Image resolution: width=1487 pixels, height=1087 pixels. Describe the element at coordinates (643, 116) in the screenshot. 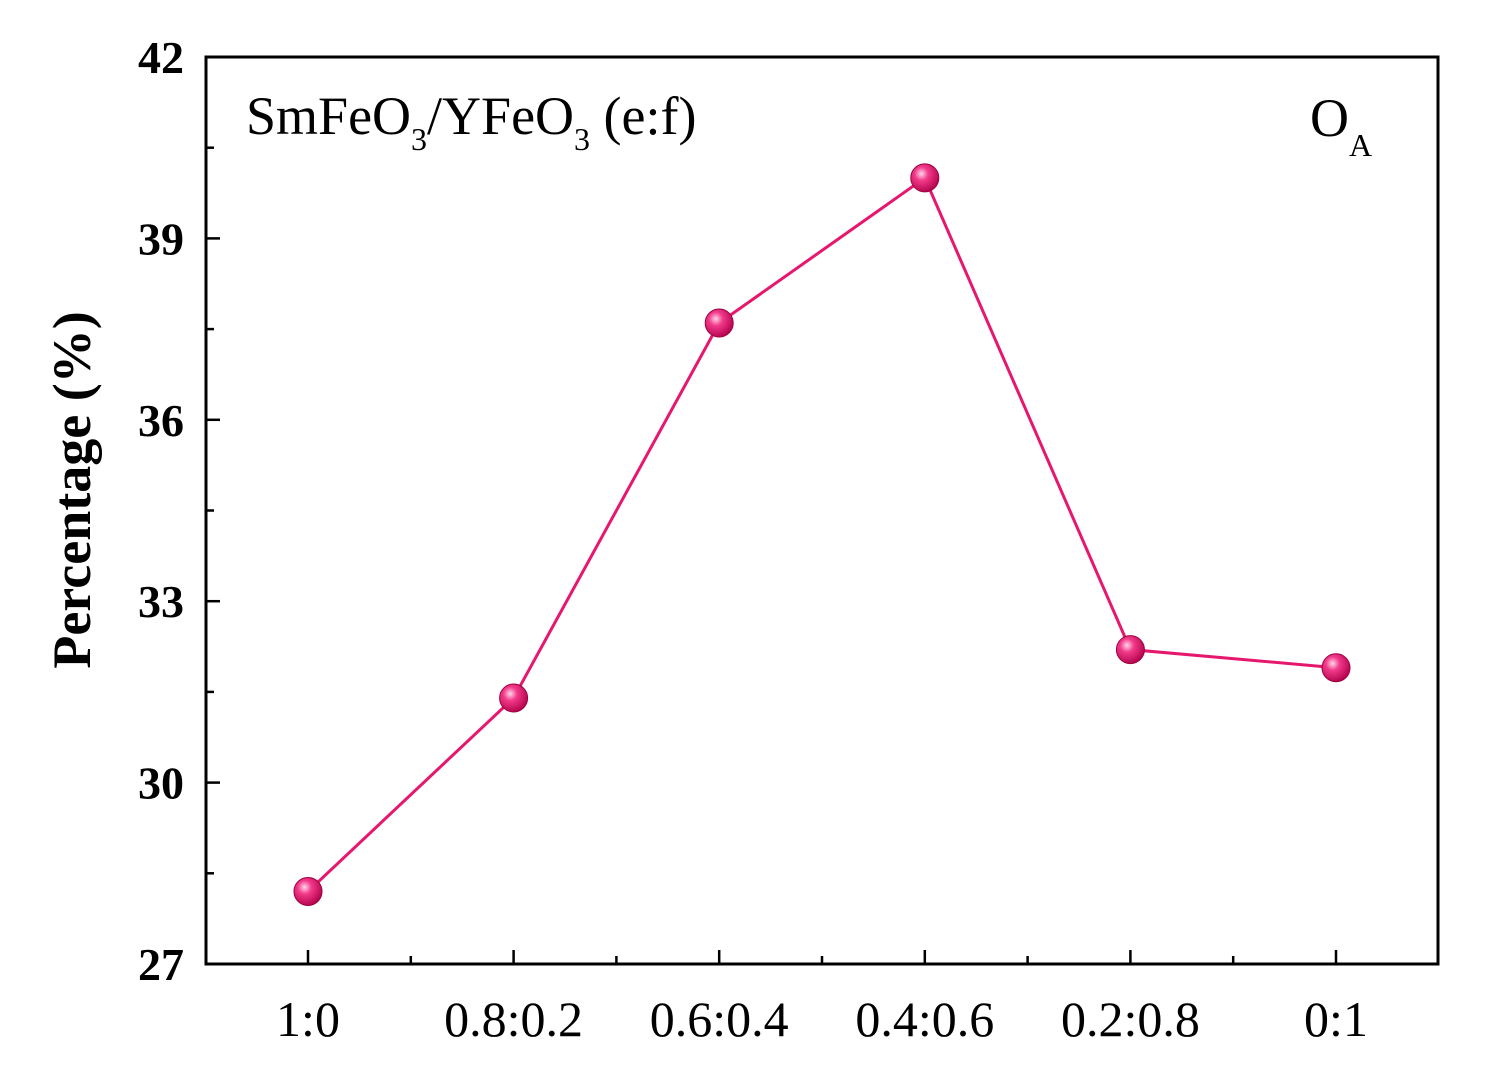

I see `sample-annotation-part3: (e:f)` at that location.